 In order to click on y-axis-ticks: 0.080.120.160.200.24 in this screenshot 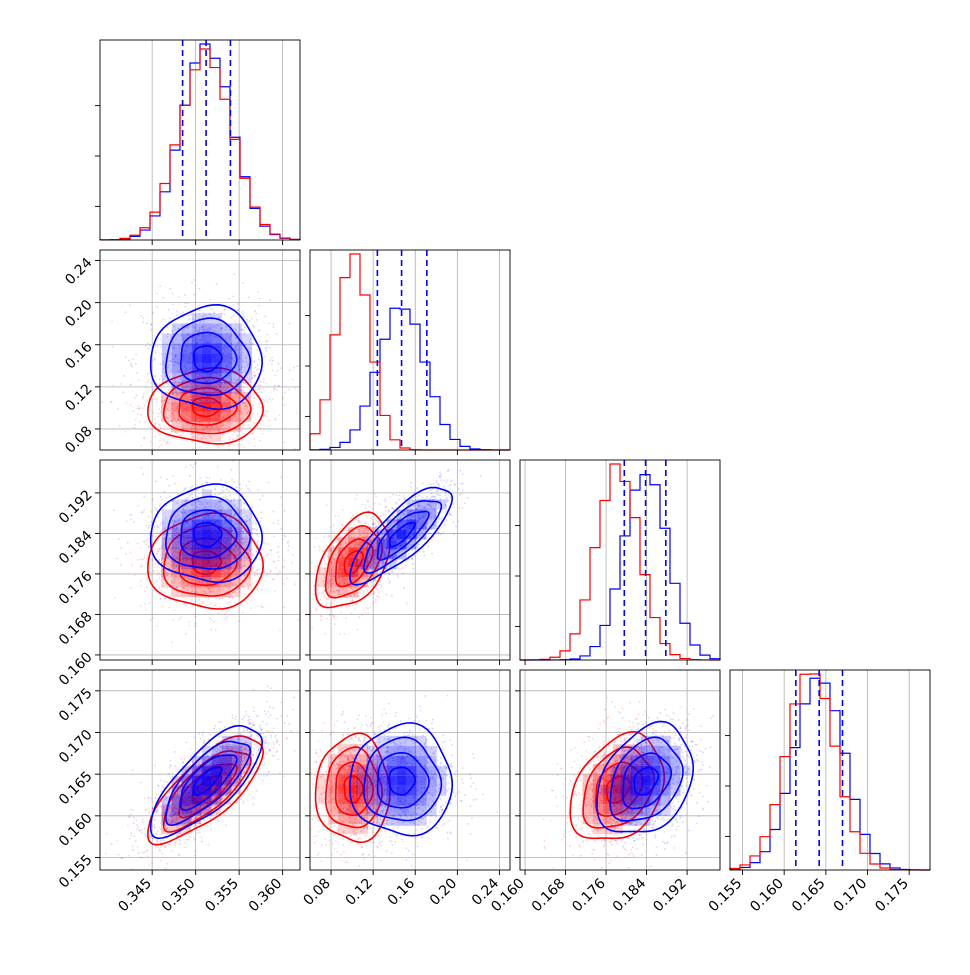, I will do `click(81, 356)`.